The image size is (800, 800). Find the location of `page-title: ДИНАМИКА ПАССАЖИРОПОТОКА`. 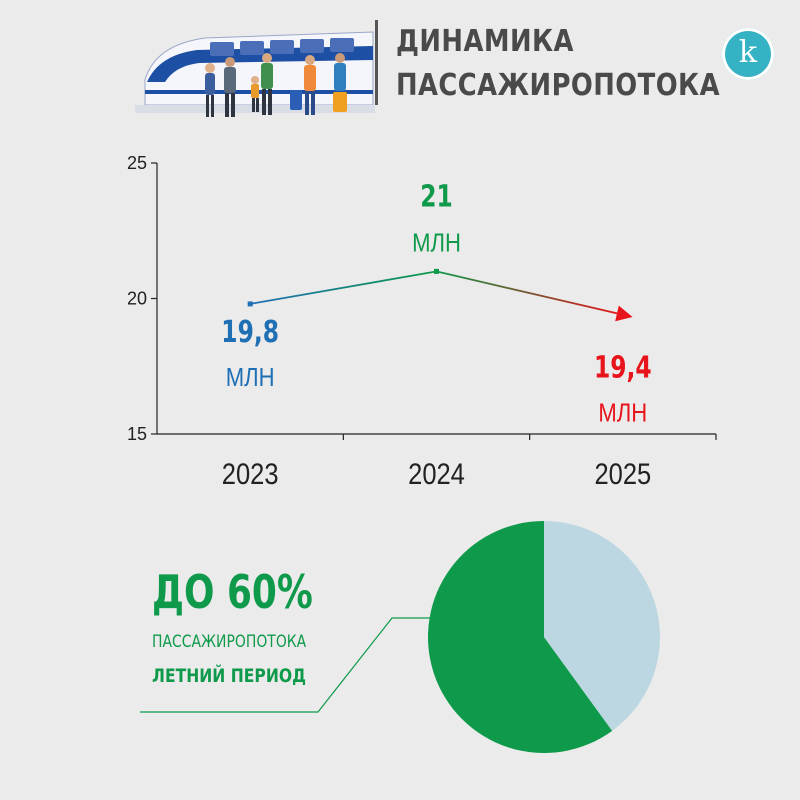

page-title: ДИНАМИКА ПАССАЖИРОПОТОКА is located at coordinates (558, 64).